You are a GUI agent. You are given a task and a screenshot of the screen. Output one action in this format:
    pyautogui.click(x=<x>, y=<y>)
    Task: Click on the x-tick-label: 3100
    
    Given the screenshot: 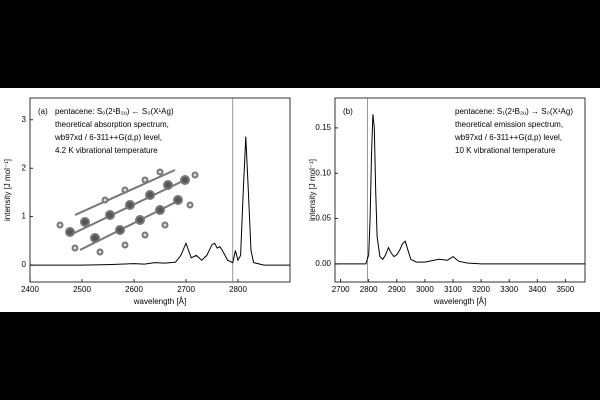 What is the action you would take?
    pyautogui.click(x=453, y=289)
    